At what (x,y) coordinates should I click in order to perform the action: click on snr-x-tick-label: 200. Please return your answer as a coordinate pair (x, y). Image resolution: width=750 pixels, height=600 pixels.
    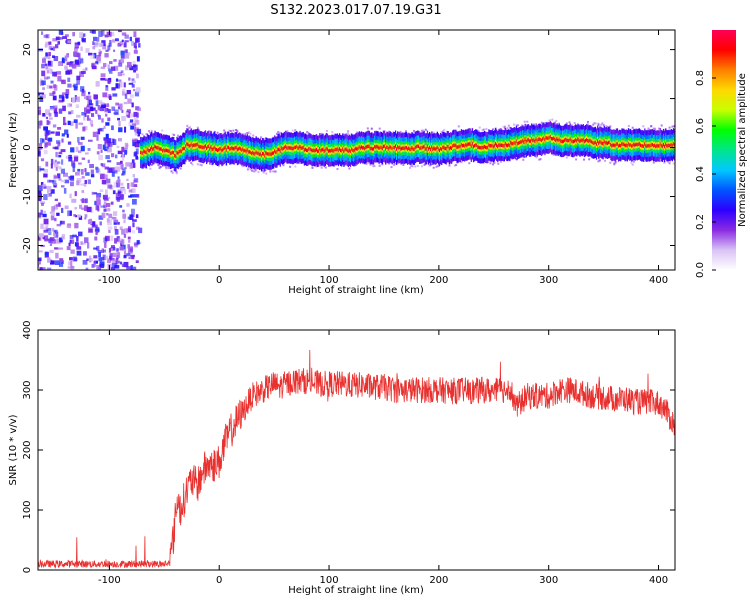
    Looking at the image, I should click on (438, 580).